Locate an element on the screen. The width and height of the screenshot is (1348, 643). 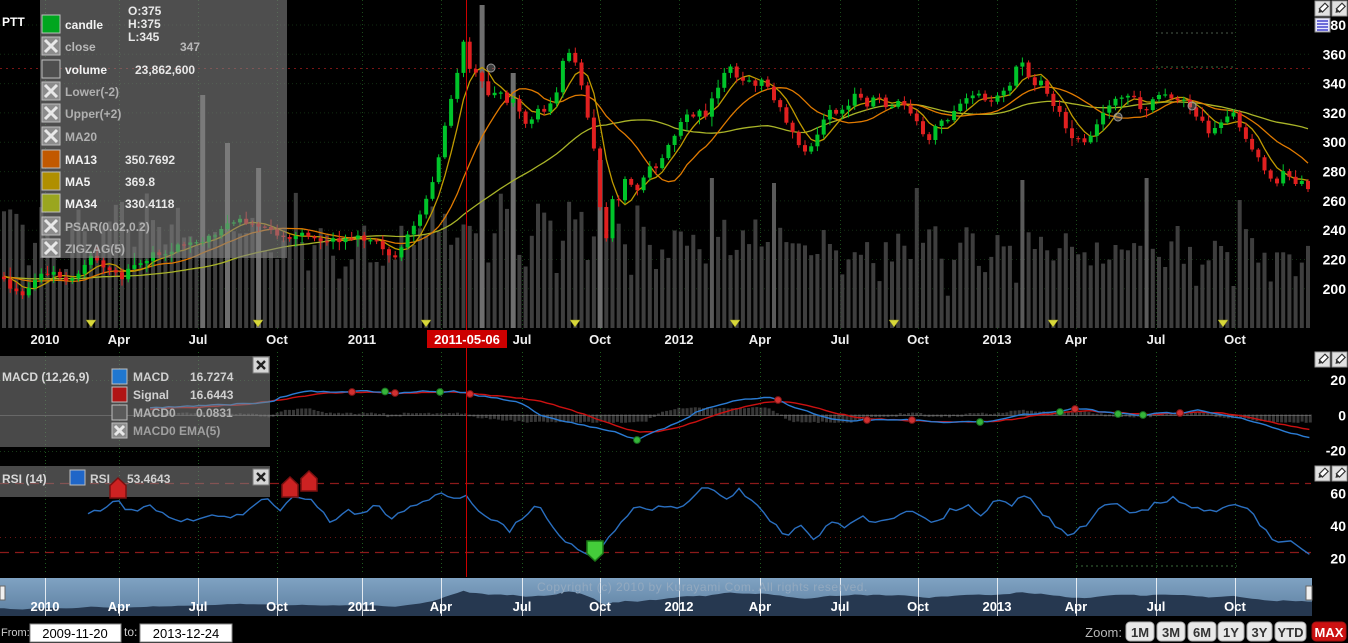
svg-text: 0.0831 is located at coordinates (214, 413).